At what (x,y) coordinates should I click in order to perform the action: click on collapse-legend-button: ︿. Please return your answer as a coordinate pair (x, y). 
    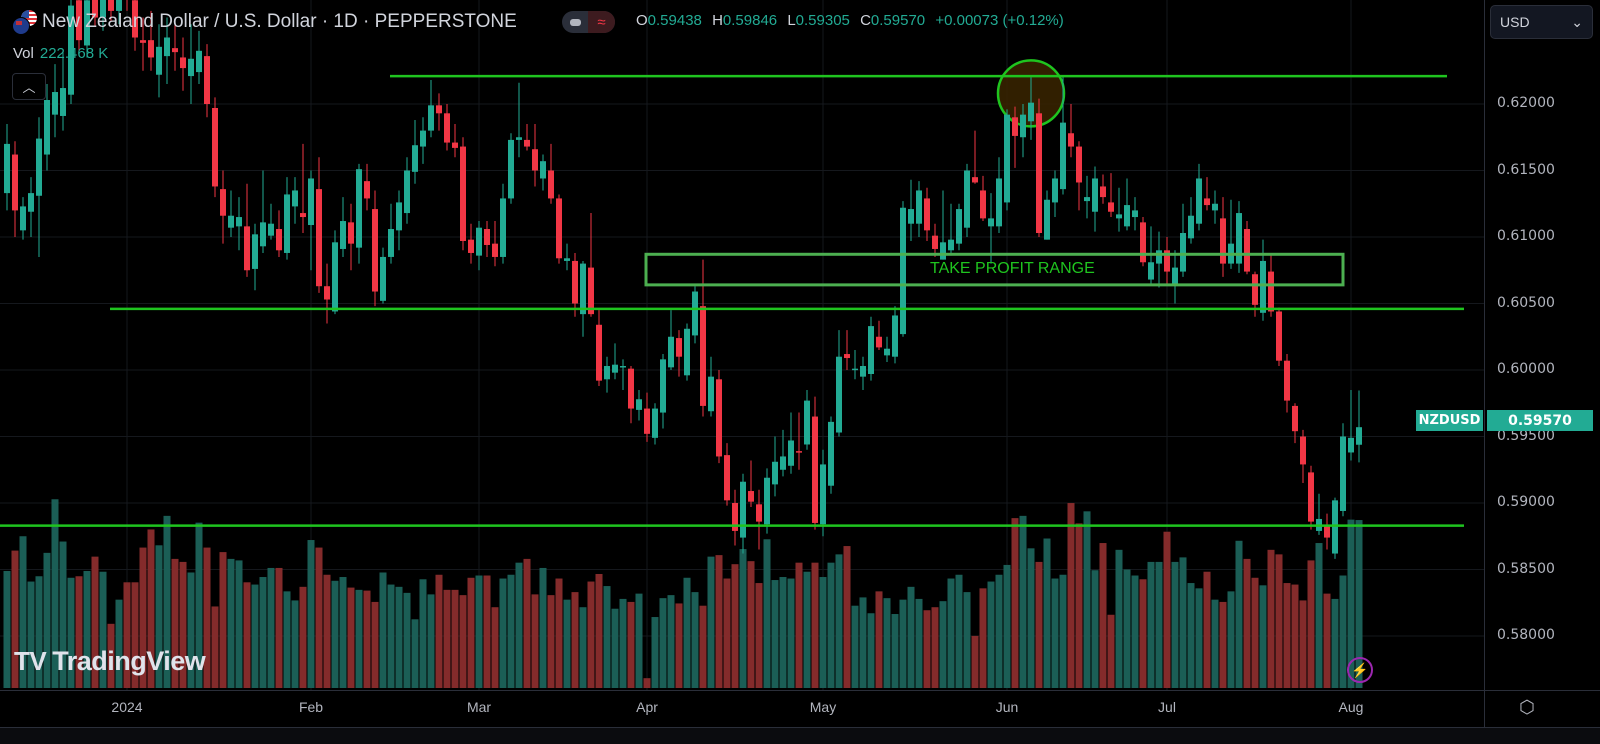
    Looking at the image, I should click on (29, 86).